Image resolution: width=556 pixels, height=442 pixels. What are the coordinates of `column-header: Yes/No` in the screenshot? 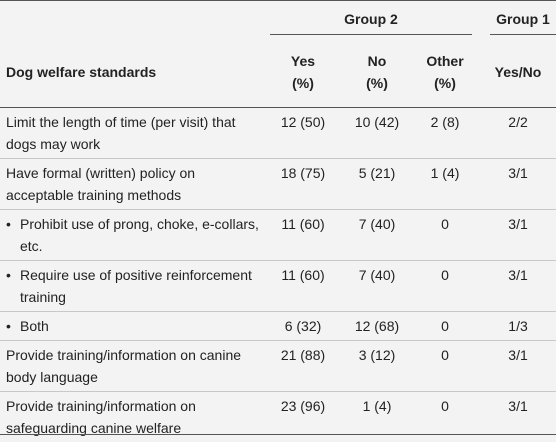 It's located at (518, 72).